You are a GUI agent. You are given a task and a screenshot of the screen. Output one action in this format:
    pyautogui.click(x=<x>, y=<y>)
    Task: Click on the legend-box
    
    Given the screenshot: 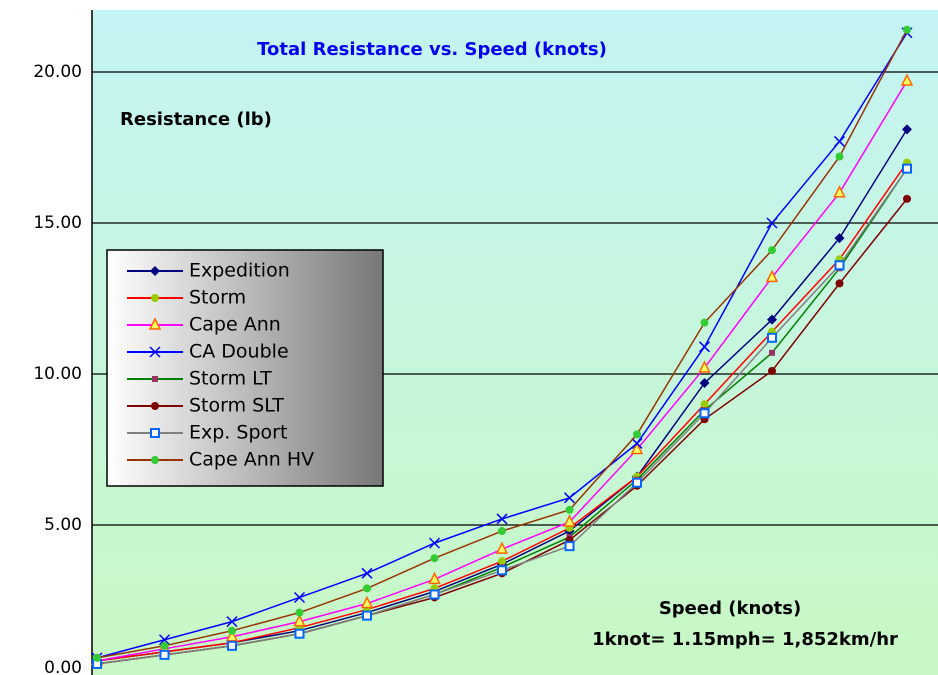 What is the action you would take?
    pyautogui.click(x=245, y=368)
    